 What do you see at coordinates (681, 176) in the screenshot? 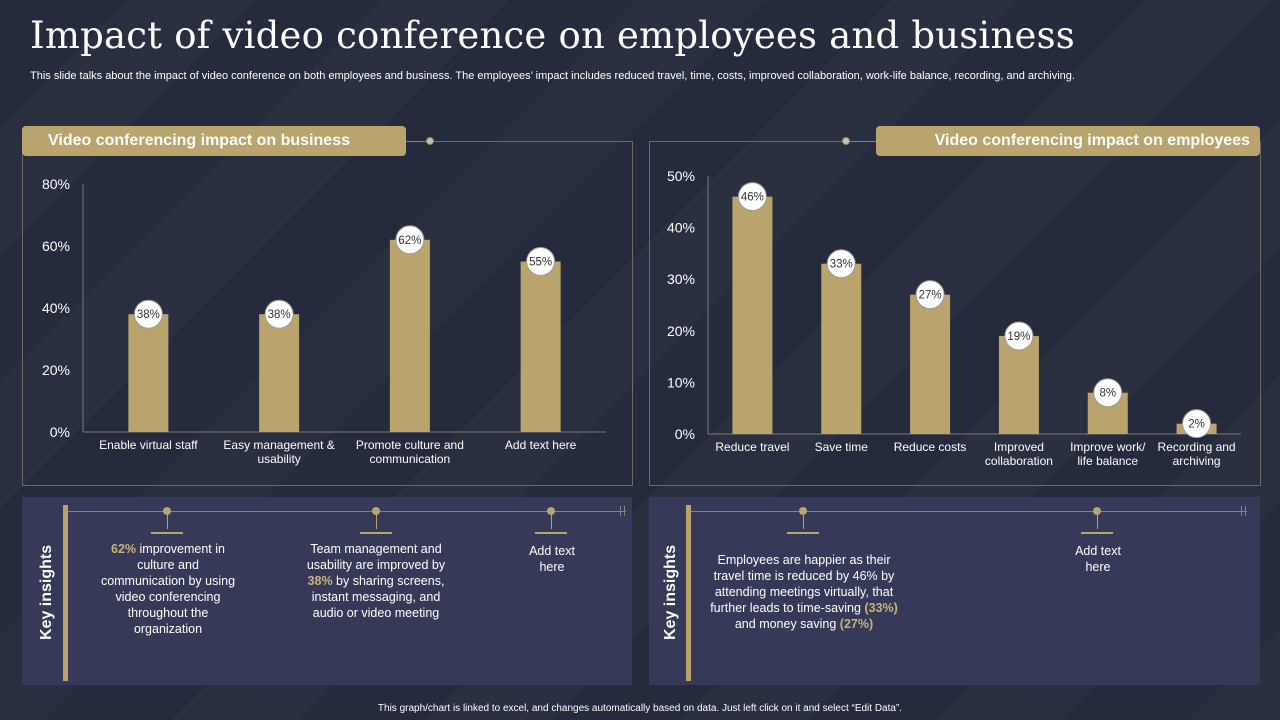
I see `y-tick-label: 50%` at bounding box center [681, 176].